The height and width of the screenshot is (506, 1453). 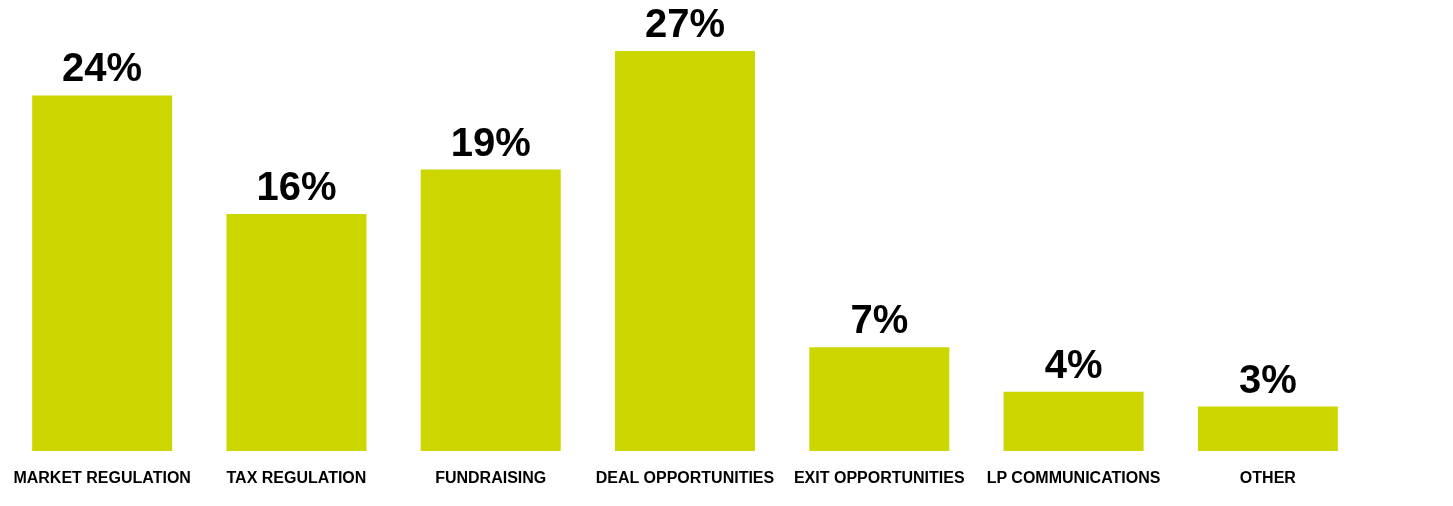 What do you see at coordinates (102, 477) in the screenshot?
I see `x-tick-label: MARKET REGULATION` at bounding box center [102, 477].